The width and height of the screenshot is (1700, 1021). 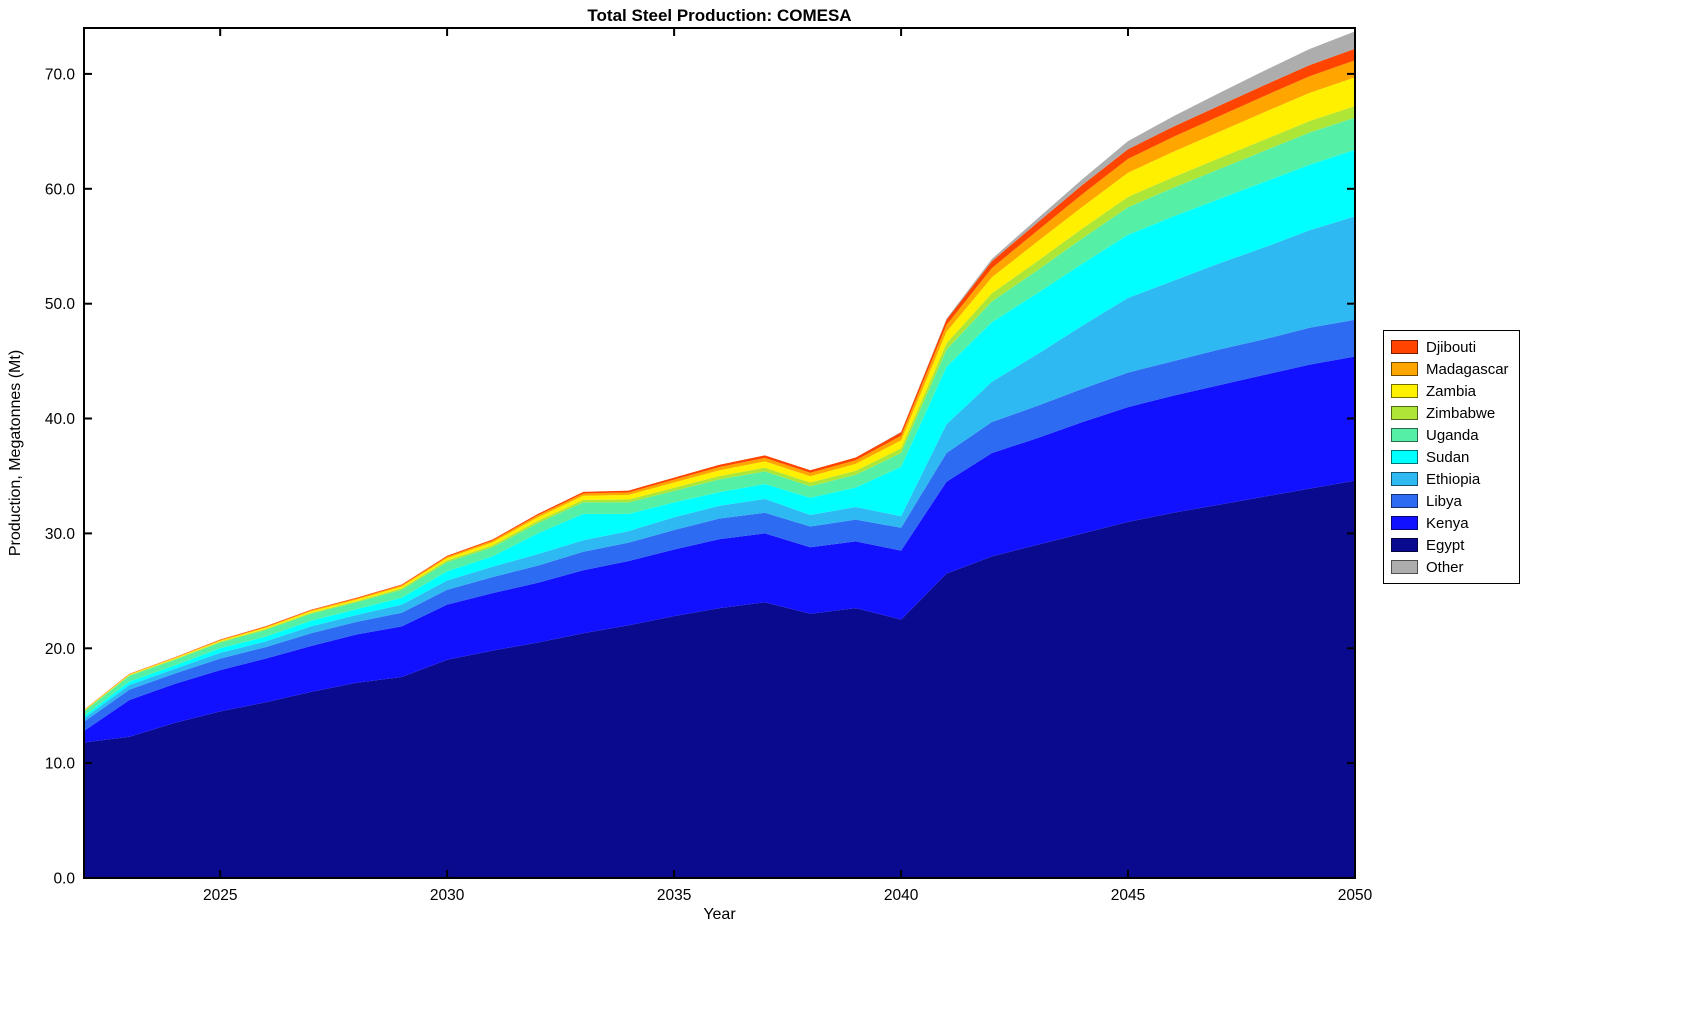 What do you see at coordinates (60, 419) in the screenshot?
I see `y-tick-label: 40.0` at bounding box center [60, 419].